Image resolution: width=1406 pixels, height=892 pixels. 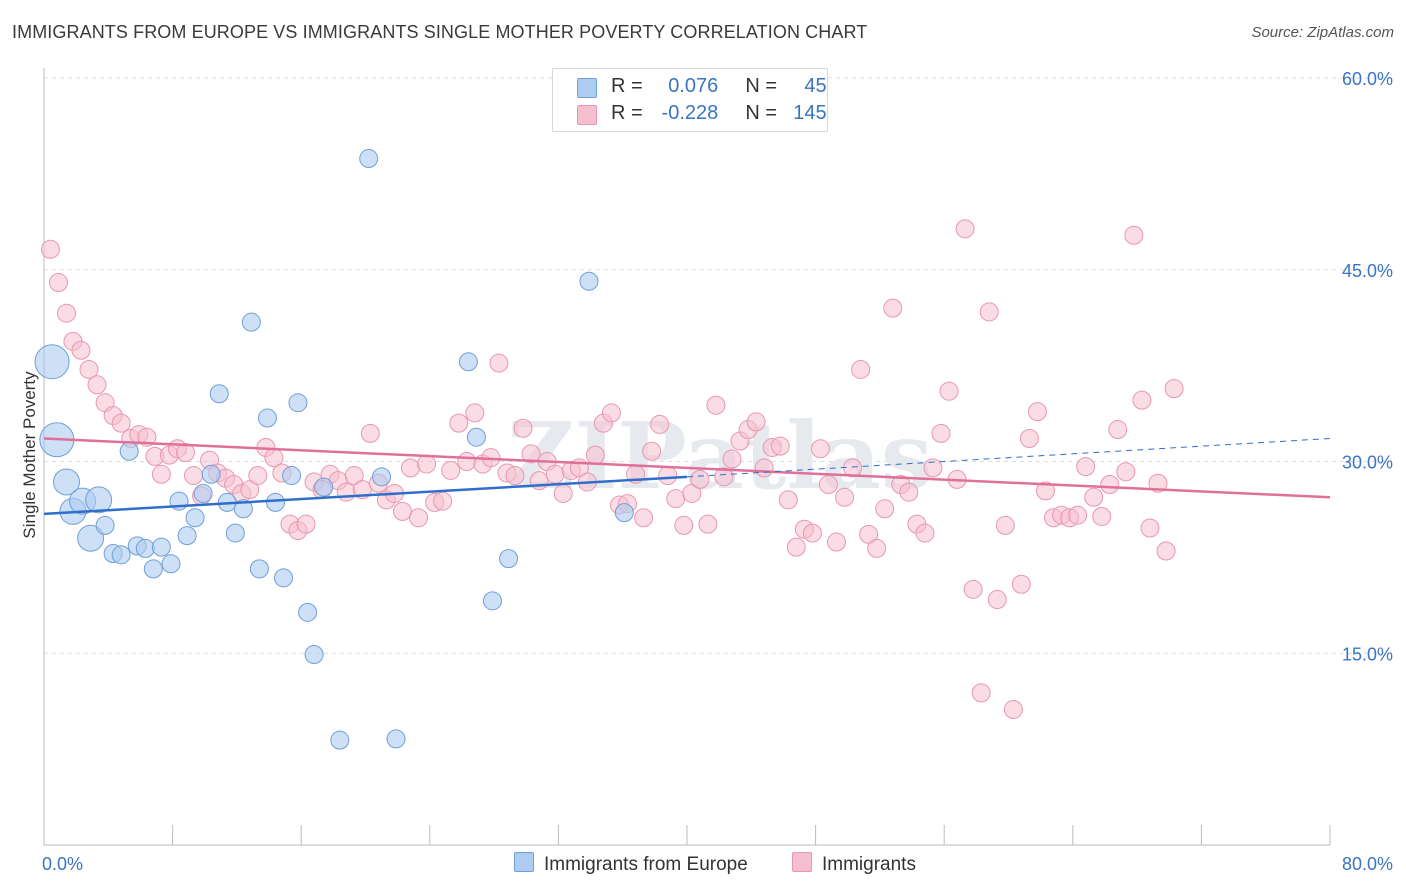 I want to click on europe-trend-line, so click(x=365, y=495).